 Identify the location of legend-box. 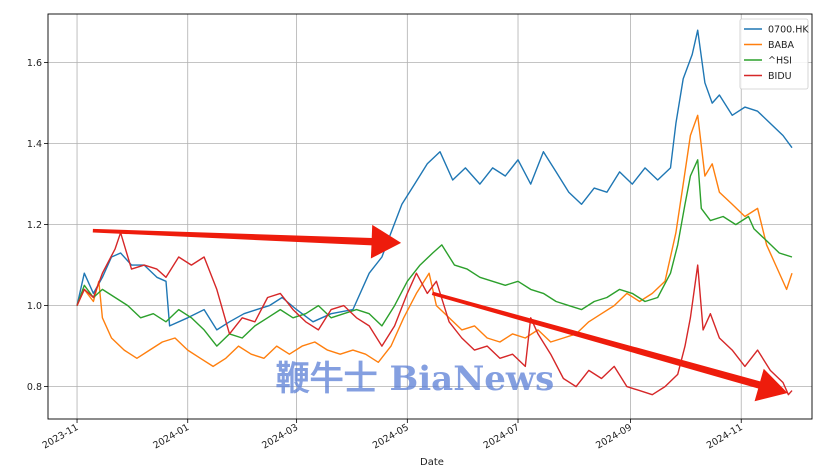
(774, 54).